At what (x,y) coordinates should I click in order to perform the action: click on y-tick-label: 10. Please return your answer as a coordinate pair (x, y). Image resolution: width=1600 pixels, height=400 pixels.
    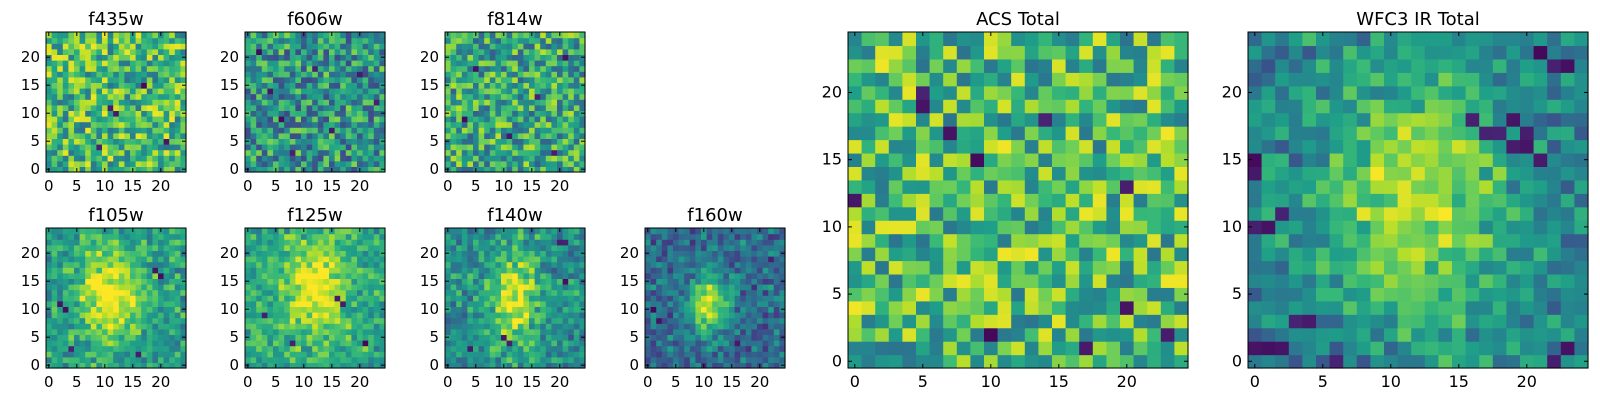
    Looking at the image, I should click on (229, 309).